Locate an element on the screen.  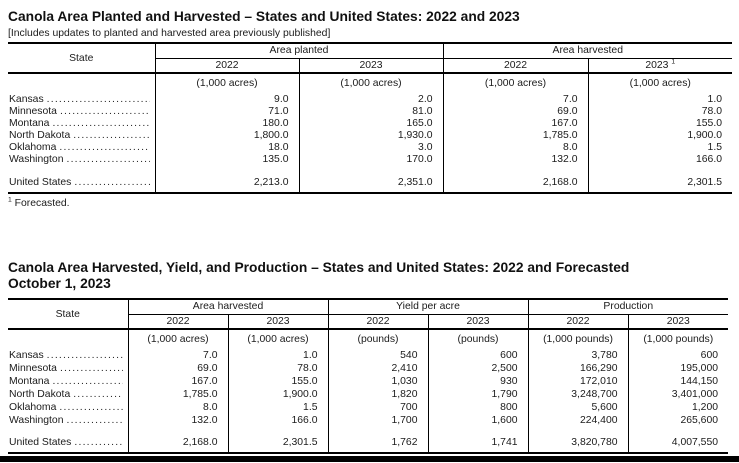
value-cell: 167.0 is located at coordinates (516, 123).